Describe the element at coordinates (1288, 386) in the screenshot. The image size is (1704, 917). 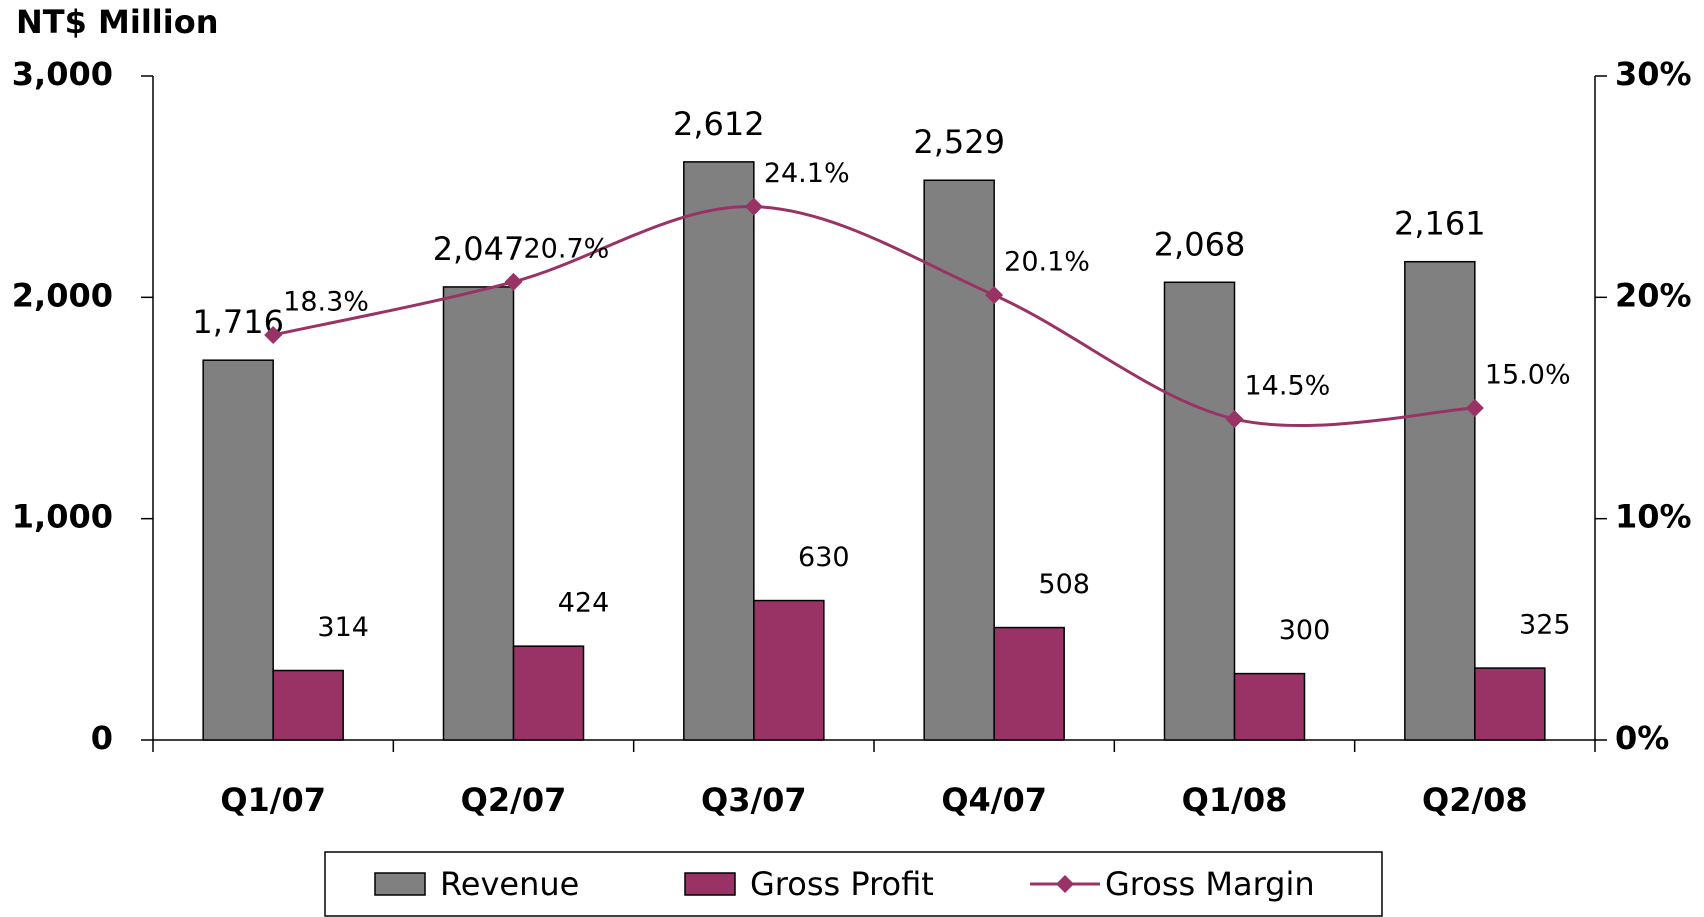
I see `data-label: 14.5%` at that location.